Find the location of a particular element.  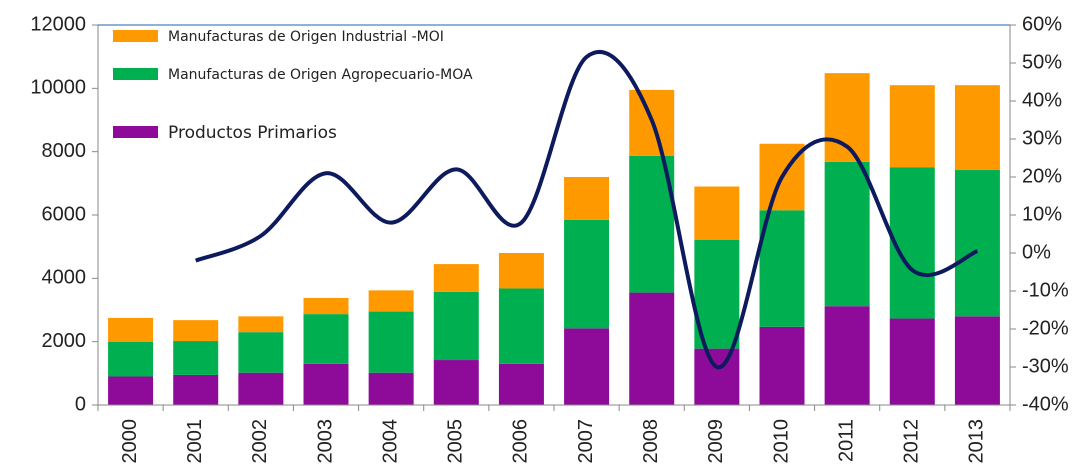

y2-tick-label: 10% is located at coordinates (1042, 214).